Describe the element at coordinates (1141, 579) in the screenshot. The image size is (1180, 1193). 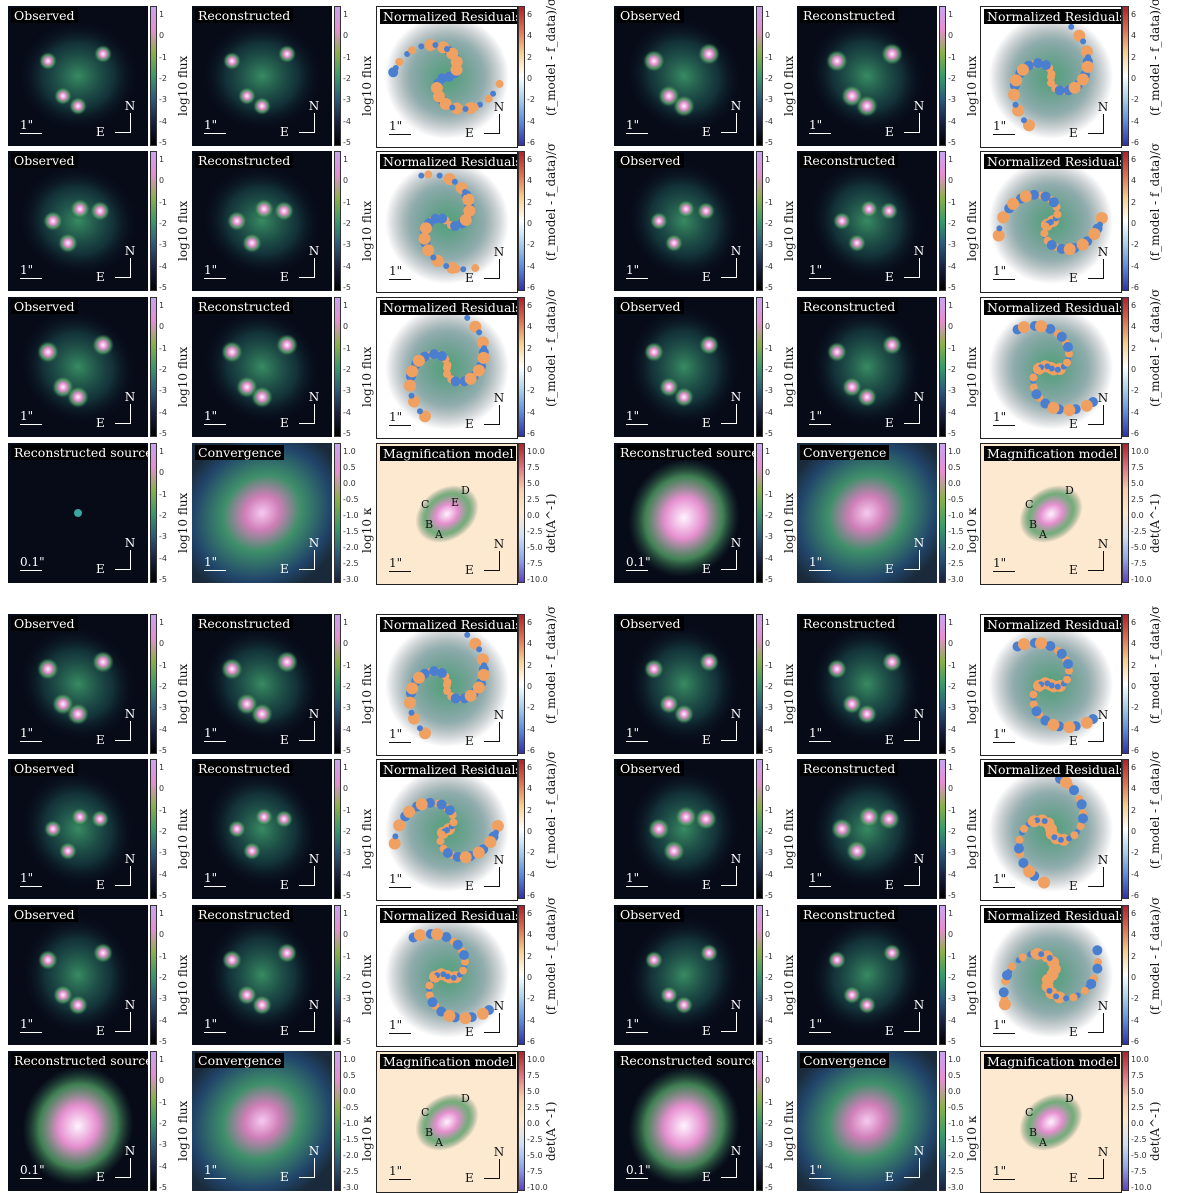
I see `colorbar-tick: -10.0` at that location.